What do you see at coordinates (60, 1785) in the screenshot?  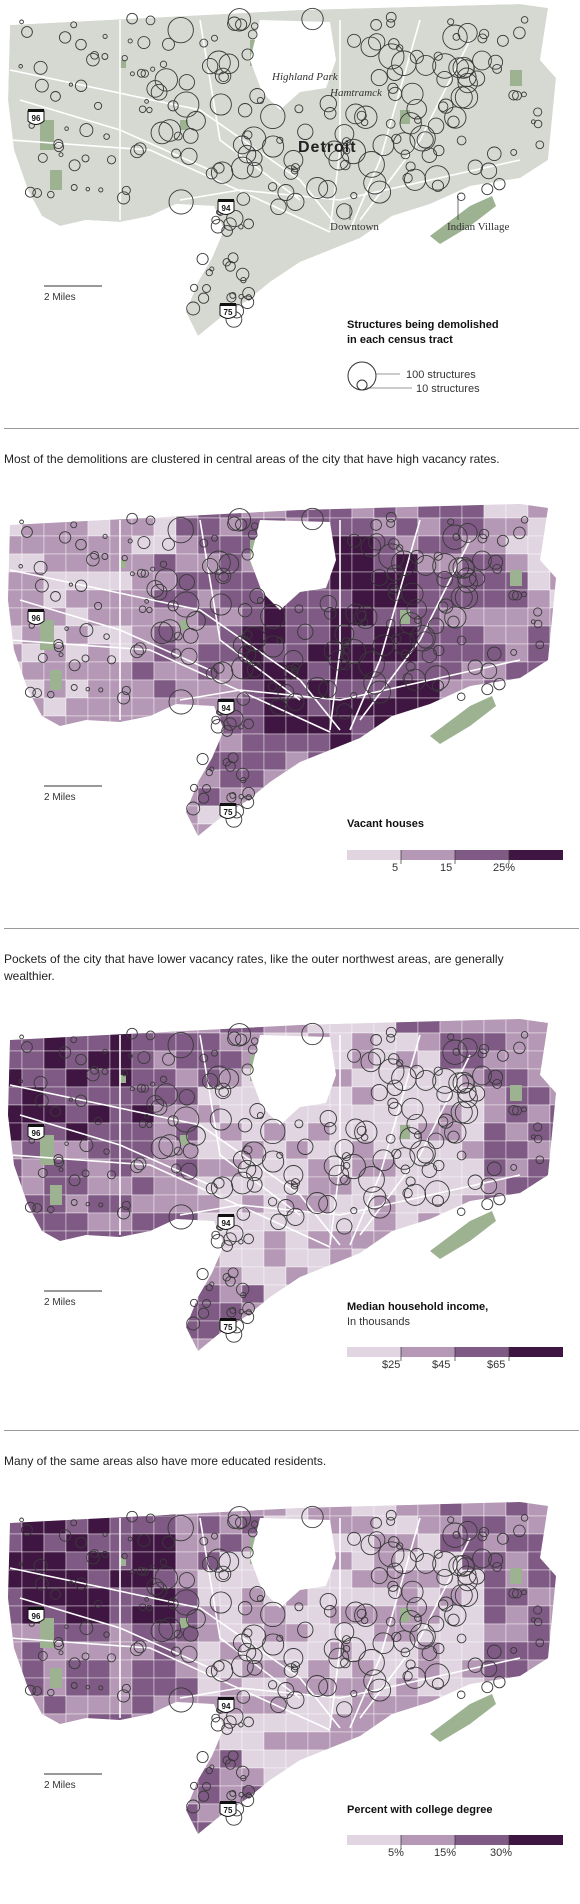 I see `svg-text: 2 Miles` at bounding box center [60, 1785].